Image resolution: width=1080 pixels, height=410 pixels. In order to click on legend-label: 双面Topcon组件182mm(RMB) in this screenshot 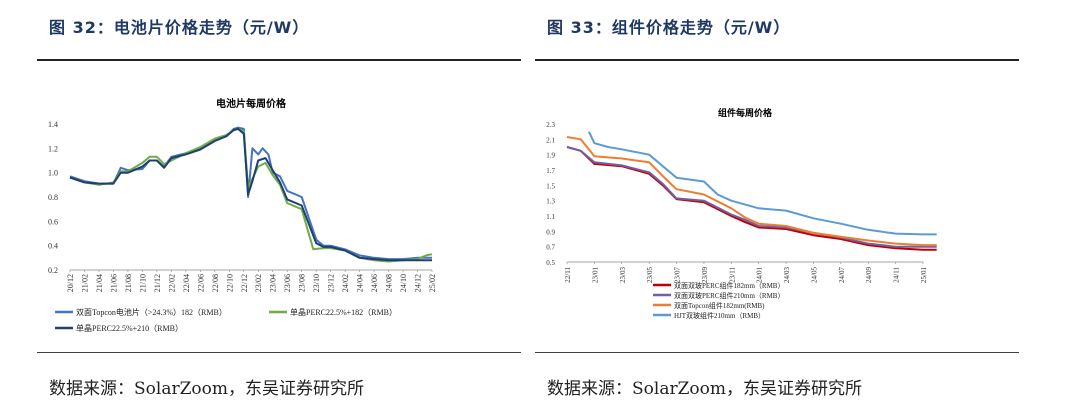, I will do `click(719, 305)`.